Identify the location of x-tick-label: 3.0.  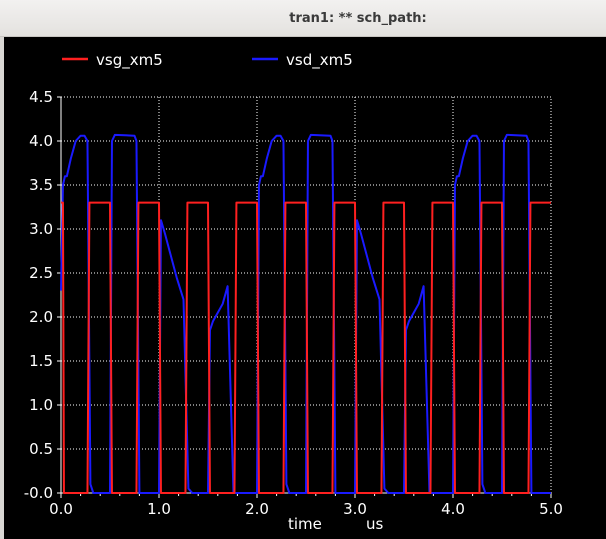
(355, 509).